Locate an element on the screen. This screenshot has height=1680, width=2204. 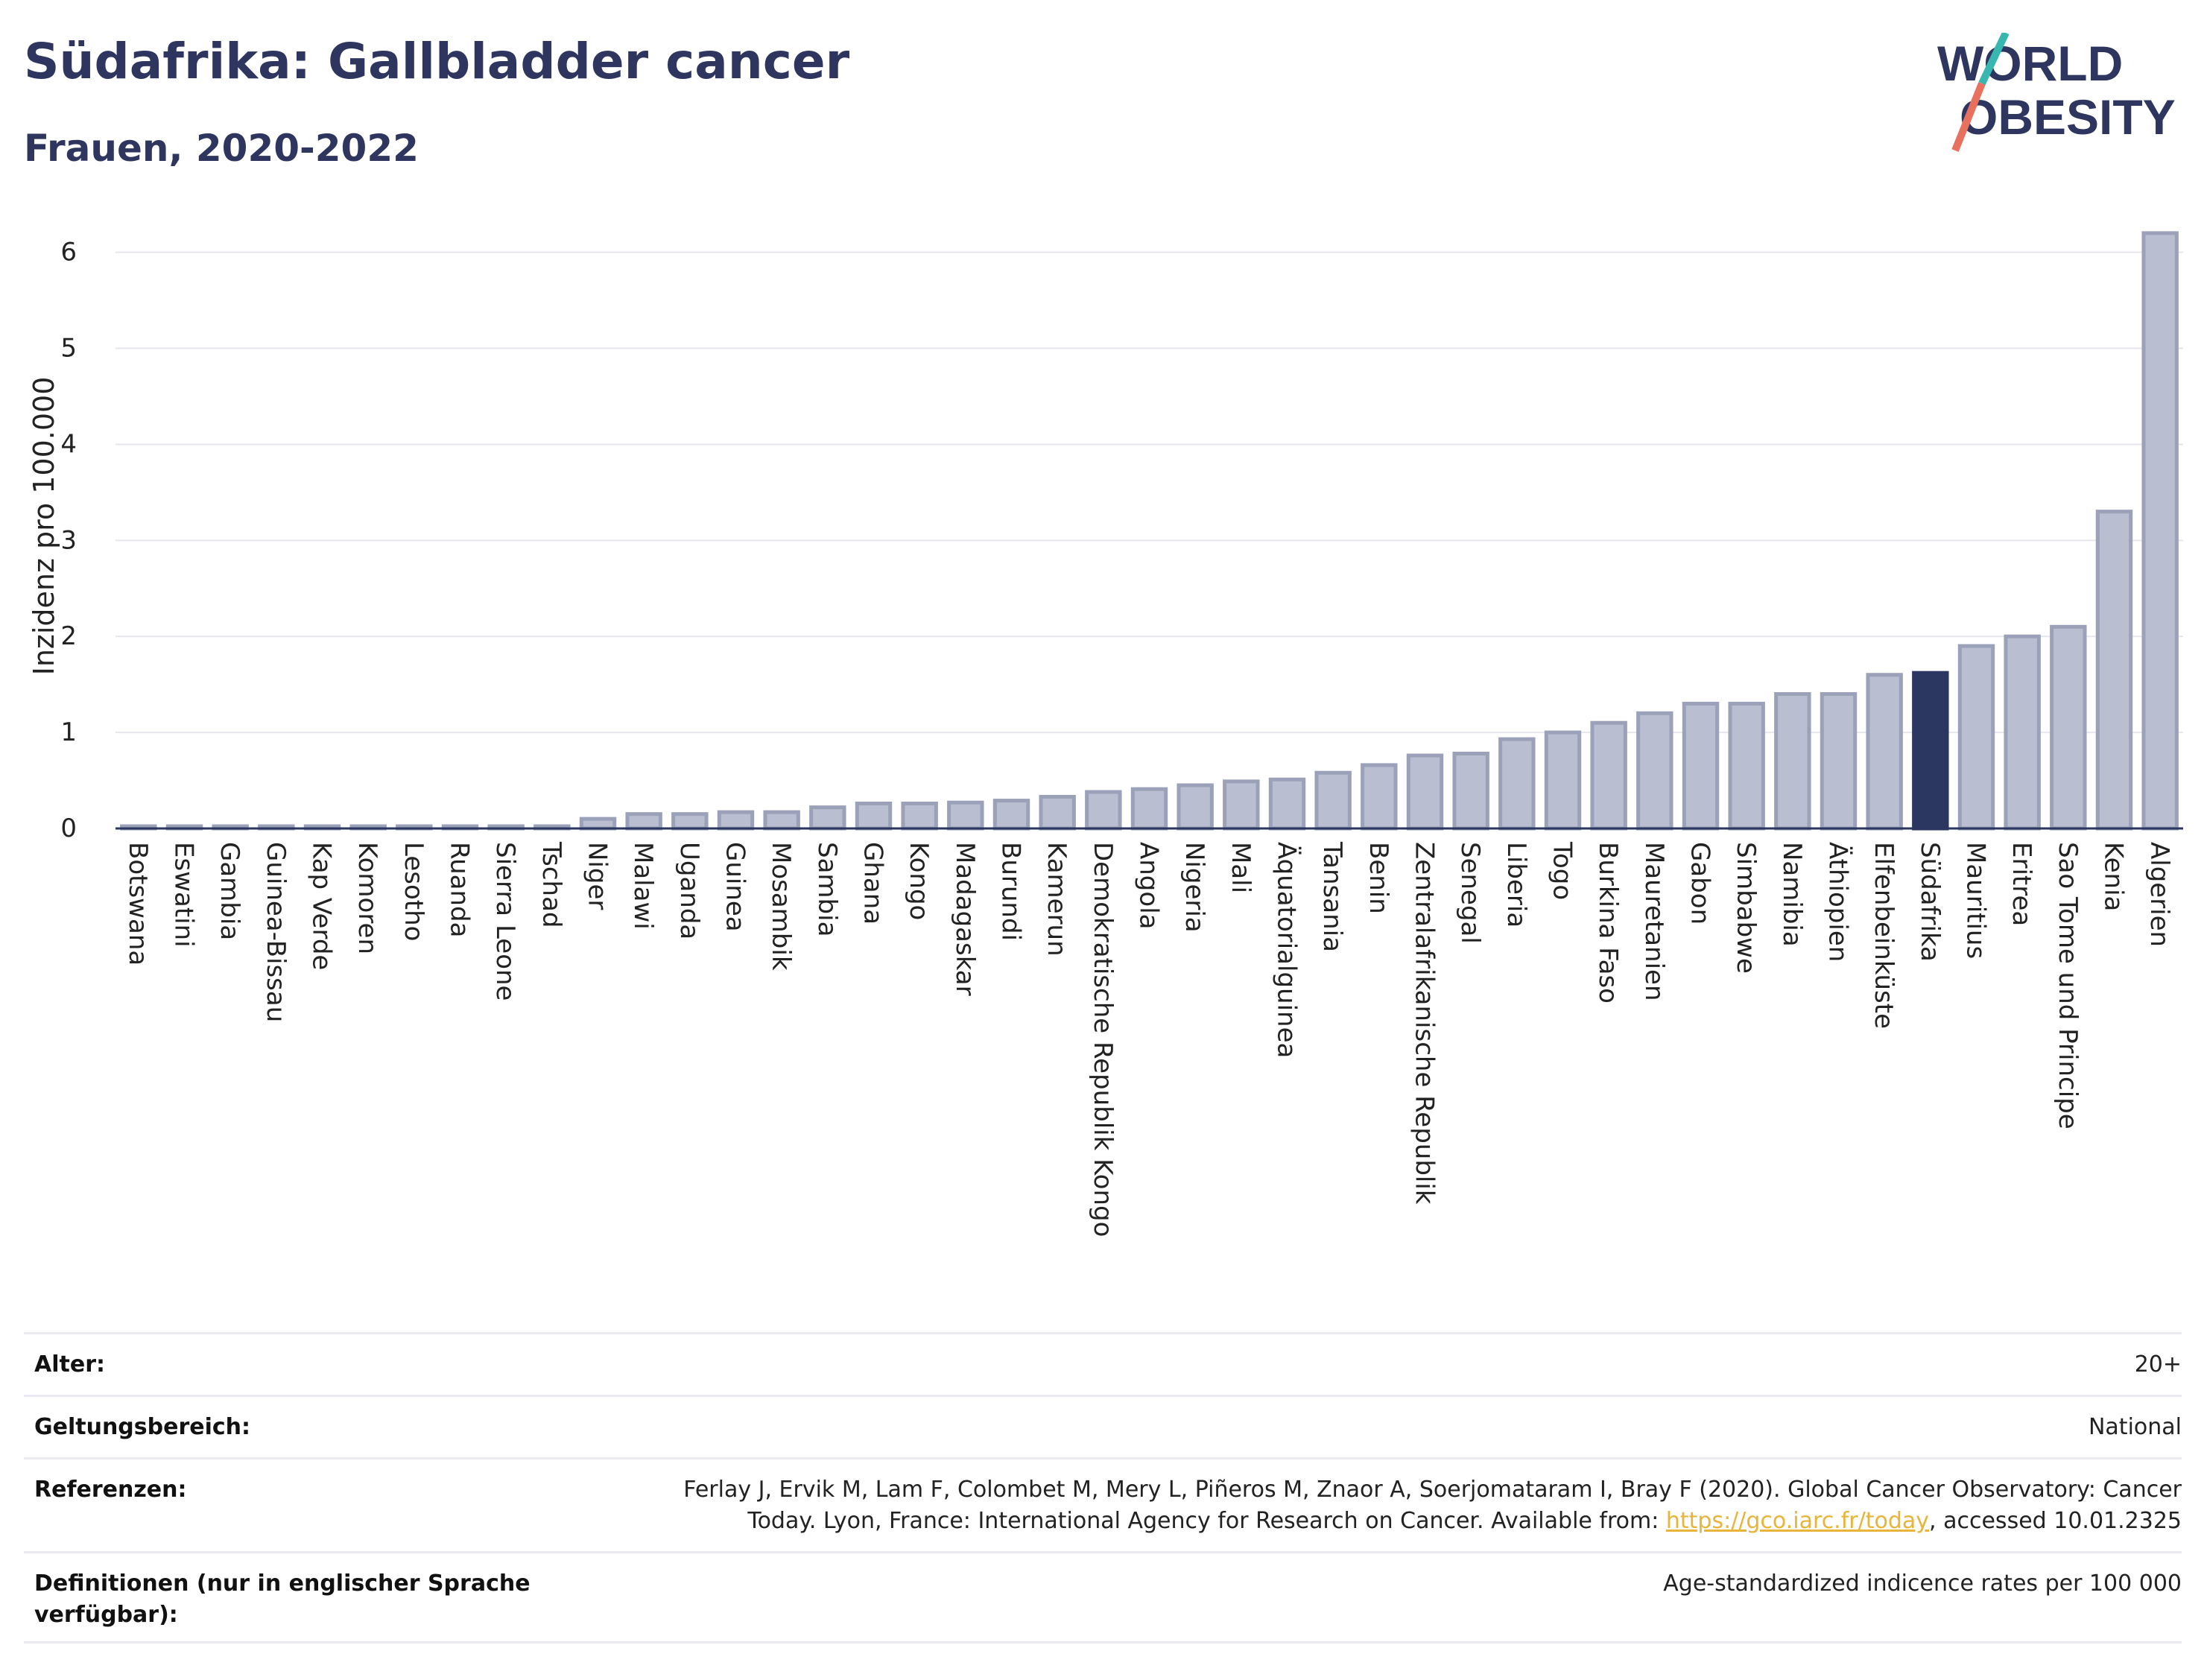
x-tick-label: Guinea-Bissau is located at coordinates (276, 932).